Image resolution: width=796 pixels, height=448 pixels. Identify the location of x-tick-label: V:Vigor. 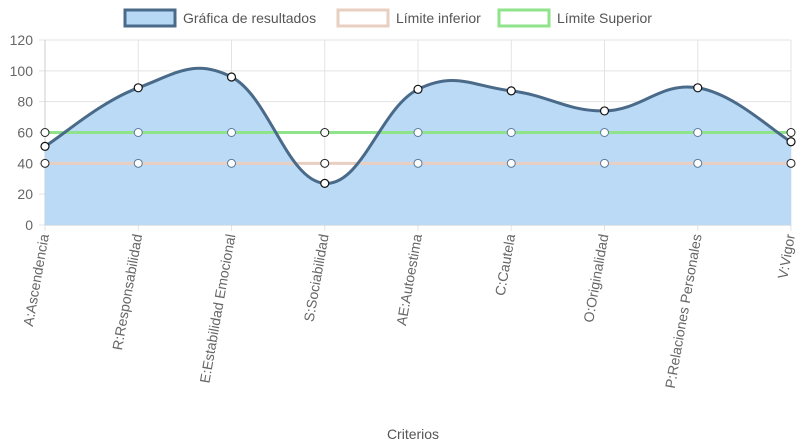
(785, 256).